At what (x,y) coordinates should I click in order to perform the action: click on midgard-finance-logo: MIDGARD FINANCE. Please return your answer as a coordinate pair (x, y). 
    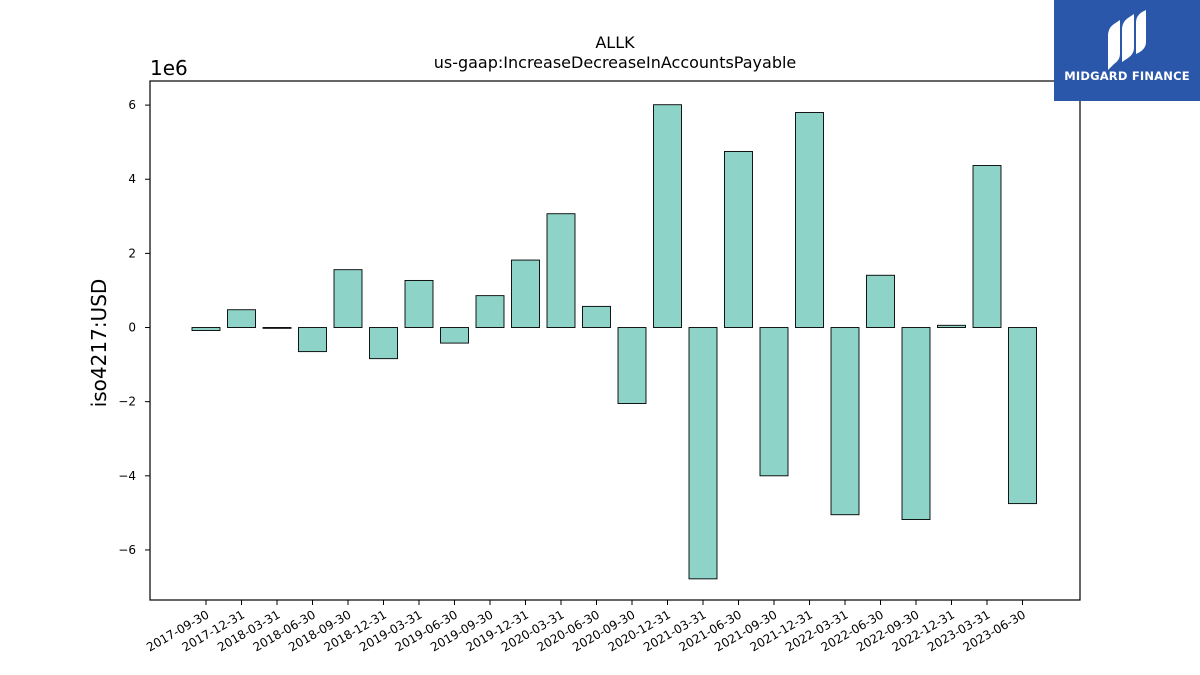
    Looking at the image, I should click on (1127, 50).